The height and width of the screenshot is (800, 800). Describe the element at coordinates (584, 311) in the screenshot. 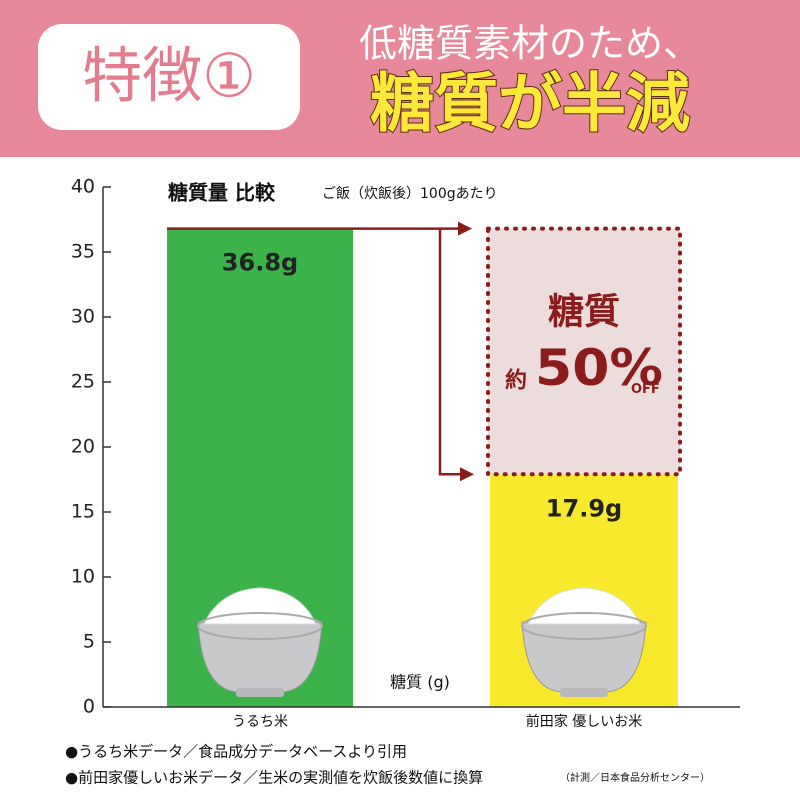

I see `annotation-title: 糖質` at that location.